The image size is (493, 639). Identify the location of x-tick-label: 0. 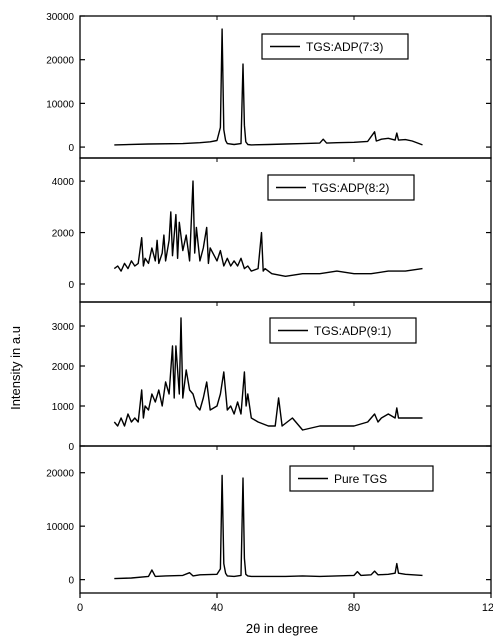
(80, 608).